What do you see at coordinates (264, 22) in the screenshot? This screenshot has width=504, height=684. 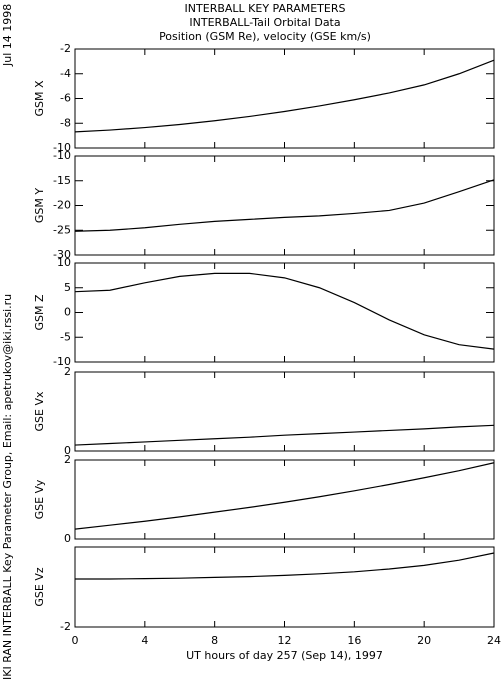 I see `title-line: INTERBALL-Tail Orbital Data` at bounding box center [264, 22].